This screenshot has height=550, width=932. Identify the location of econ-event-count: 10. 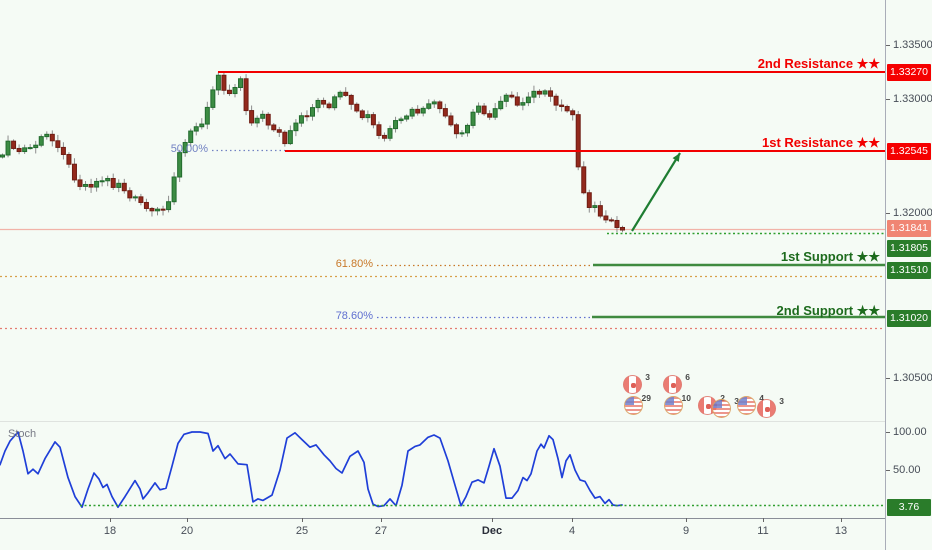
(686, 398).